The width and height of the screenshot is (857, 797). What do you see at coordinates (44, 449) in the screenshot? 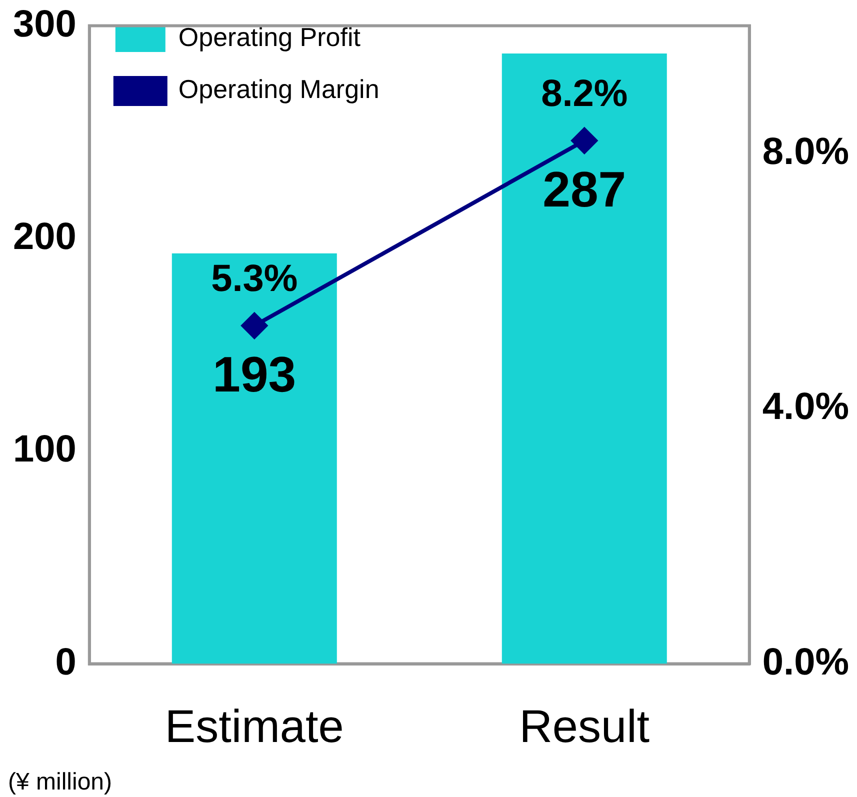
I see `y-tick-label: 100` at bounding box center [44, 449].